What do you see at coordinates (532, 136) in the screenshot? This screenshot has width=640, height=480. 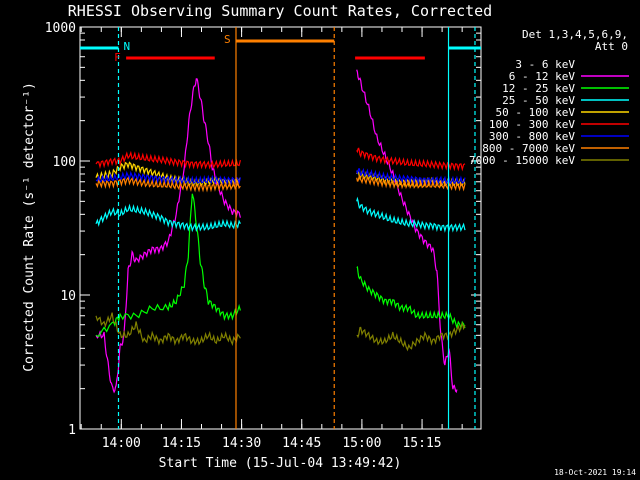 I see `legend-label: 300 - 800 keV` at bounding box center [532, 136].